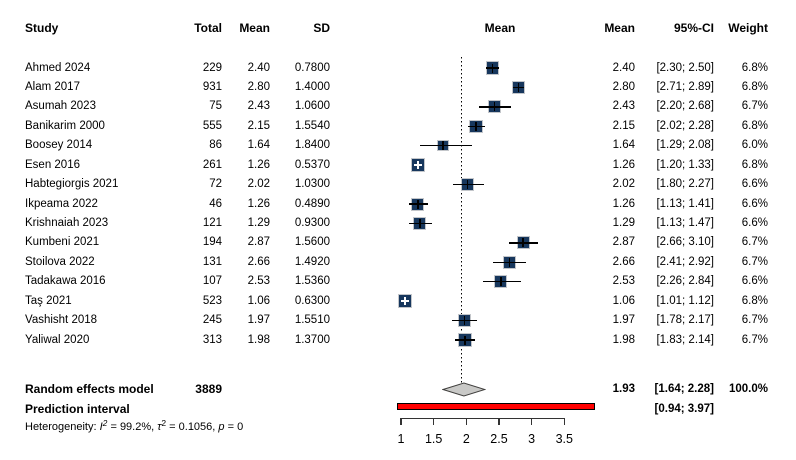  I want to click on ci-cell: [1.83; 2.14], so click(685, 339).